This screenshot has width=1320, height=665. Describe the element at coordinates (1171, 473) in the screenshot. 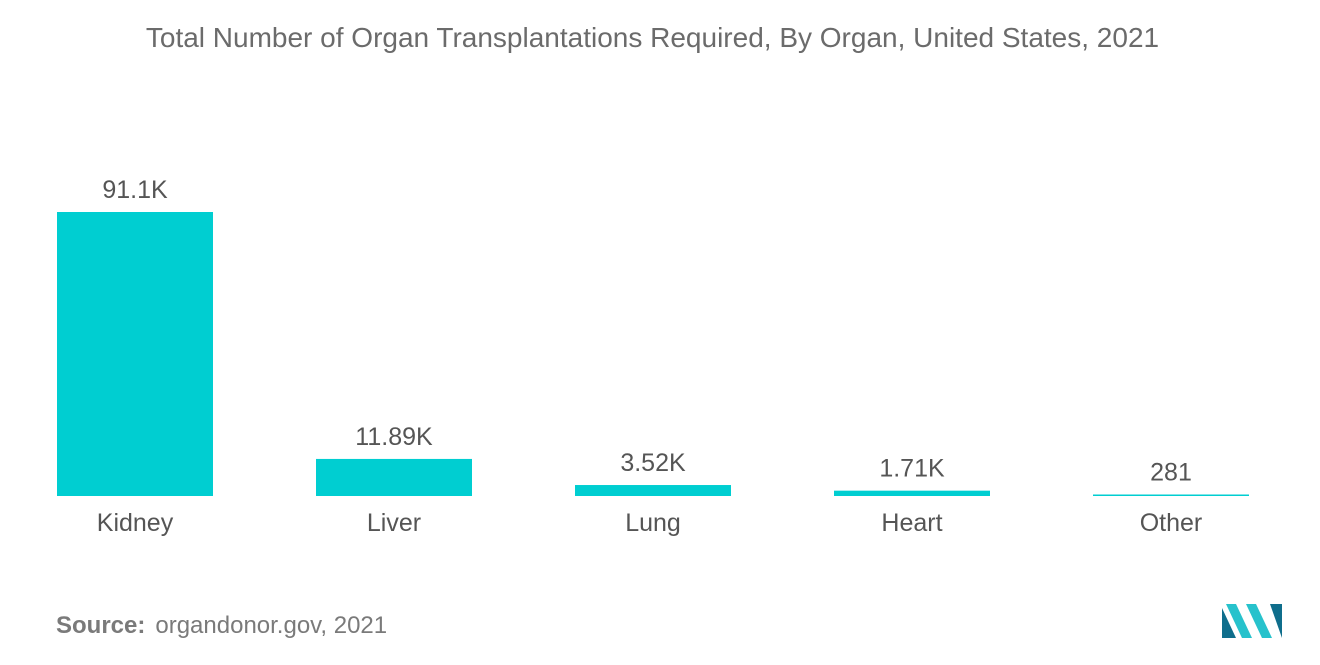

I see `value-label-other: 281` at that location.